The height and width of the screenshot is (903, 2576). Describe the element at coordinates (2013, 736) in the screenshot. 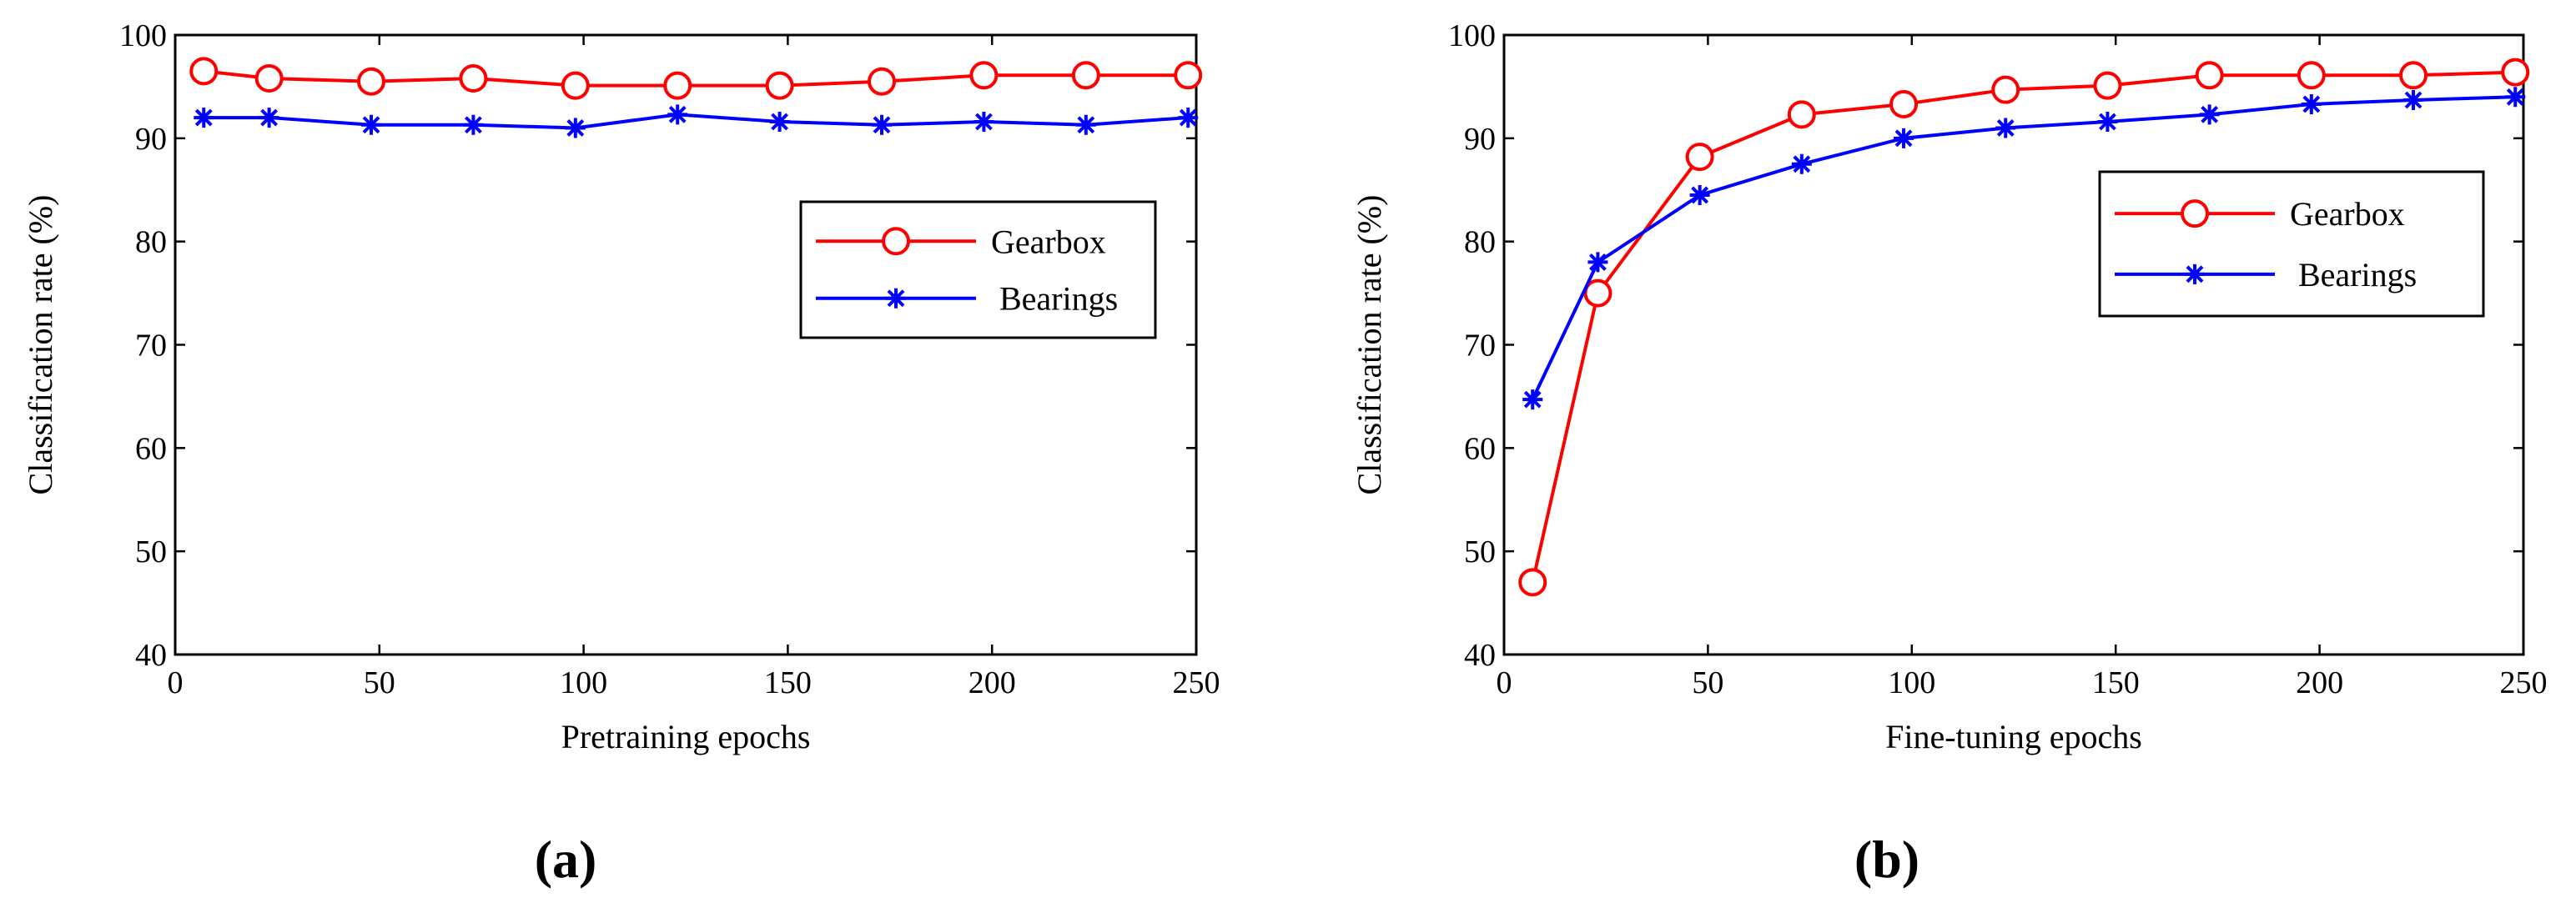

I see `x-axis-label: Fine-tuning epochs` at that location.